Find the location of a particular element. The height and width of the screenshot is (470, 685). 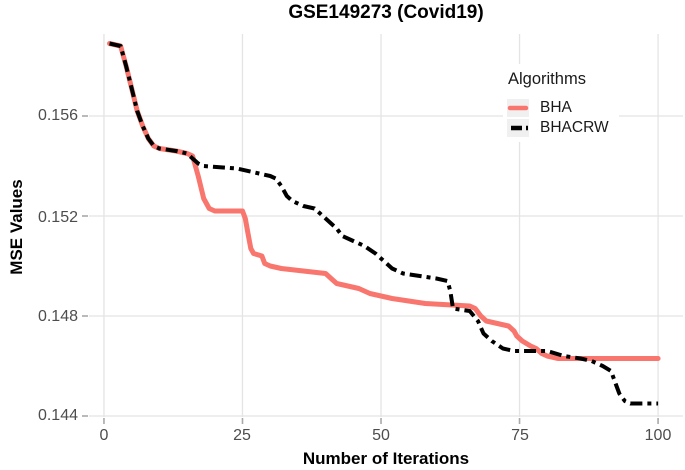

legend-key-bha is located at coordinates (518, 107).